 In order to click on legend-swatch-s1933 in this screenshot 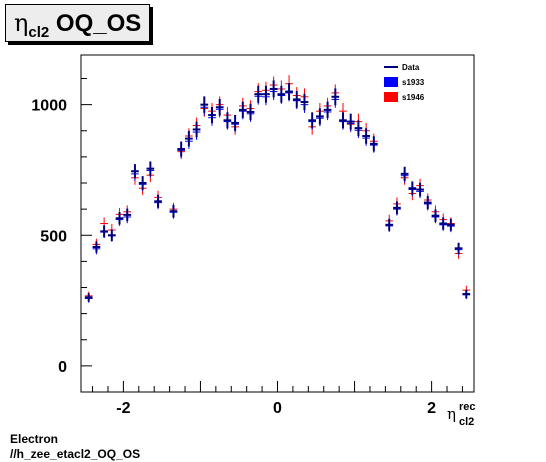, I will do `click(391, 82)`.